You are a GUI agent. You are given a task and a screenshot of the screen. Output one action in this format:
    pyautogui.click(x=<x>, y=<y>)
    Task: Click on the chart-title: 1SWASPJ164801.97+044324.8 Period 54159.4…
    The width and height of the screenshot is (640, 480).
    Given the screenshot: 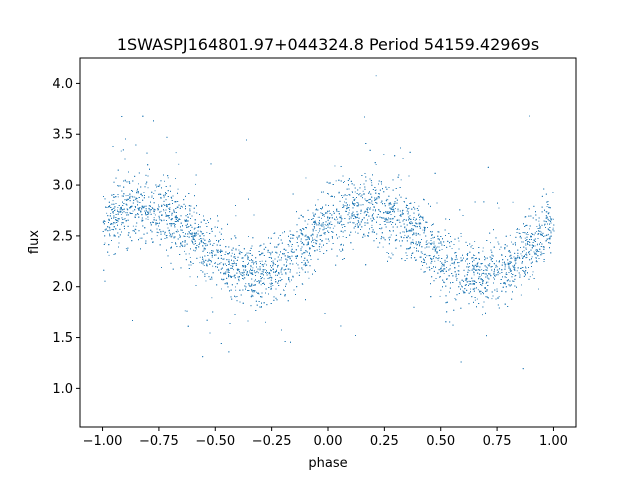 What is the action you would take?
    pyautogui.click(x=328, y=44)
    